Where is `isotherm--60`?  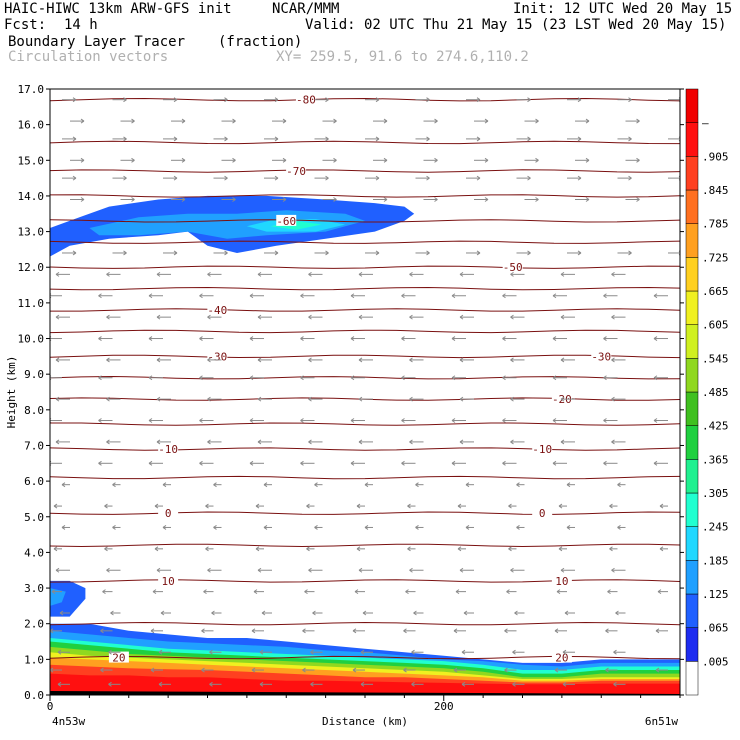 isotherm--60 is located at coordinates (365, 221).